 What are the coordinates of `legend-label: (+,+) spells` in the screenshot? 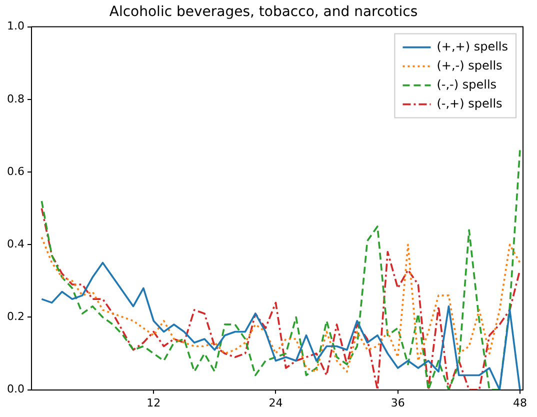 It's located at (472, 46).